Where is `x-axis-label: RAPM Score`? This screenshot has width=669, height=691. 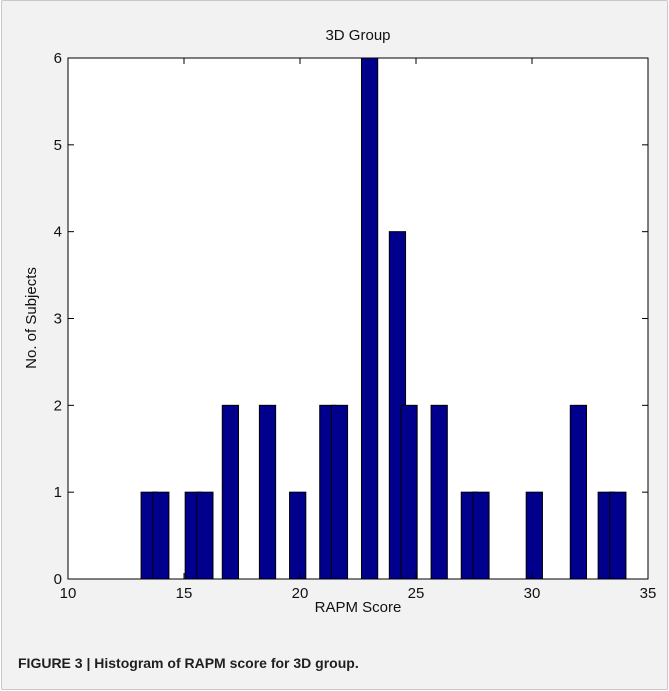
x-axis-label: RAPM Score is located at coordinates (358, 607).